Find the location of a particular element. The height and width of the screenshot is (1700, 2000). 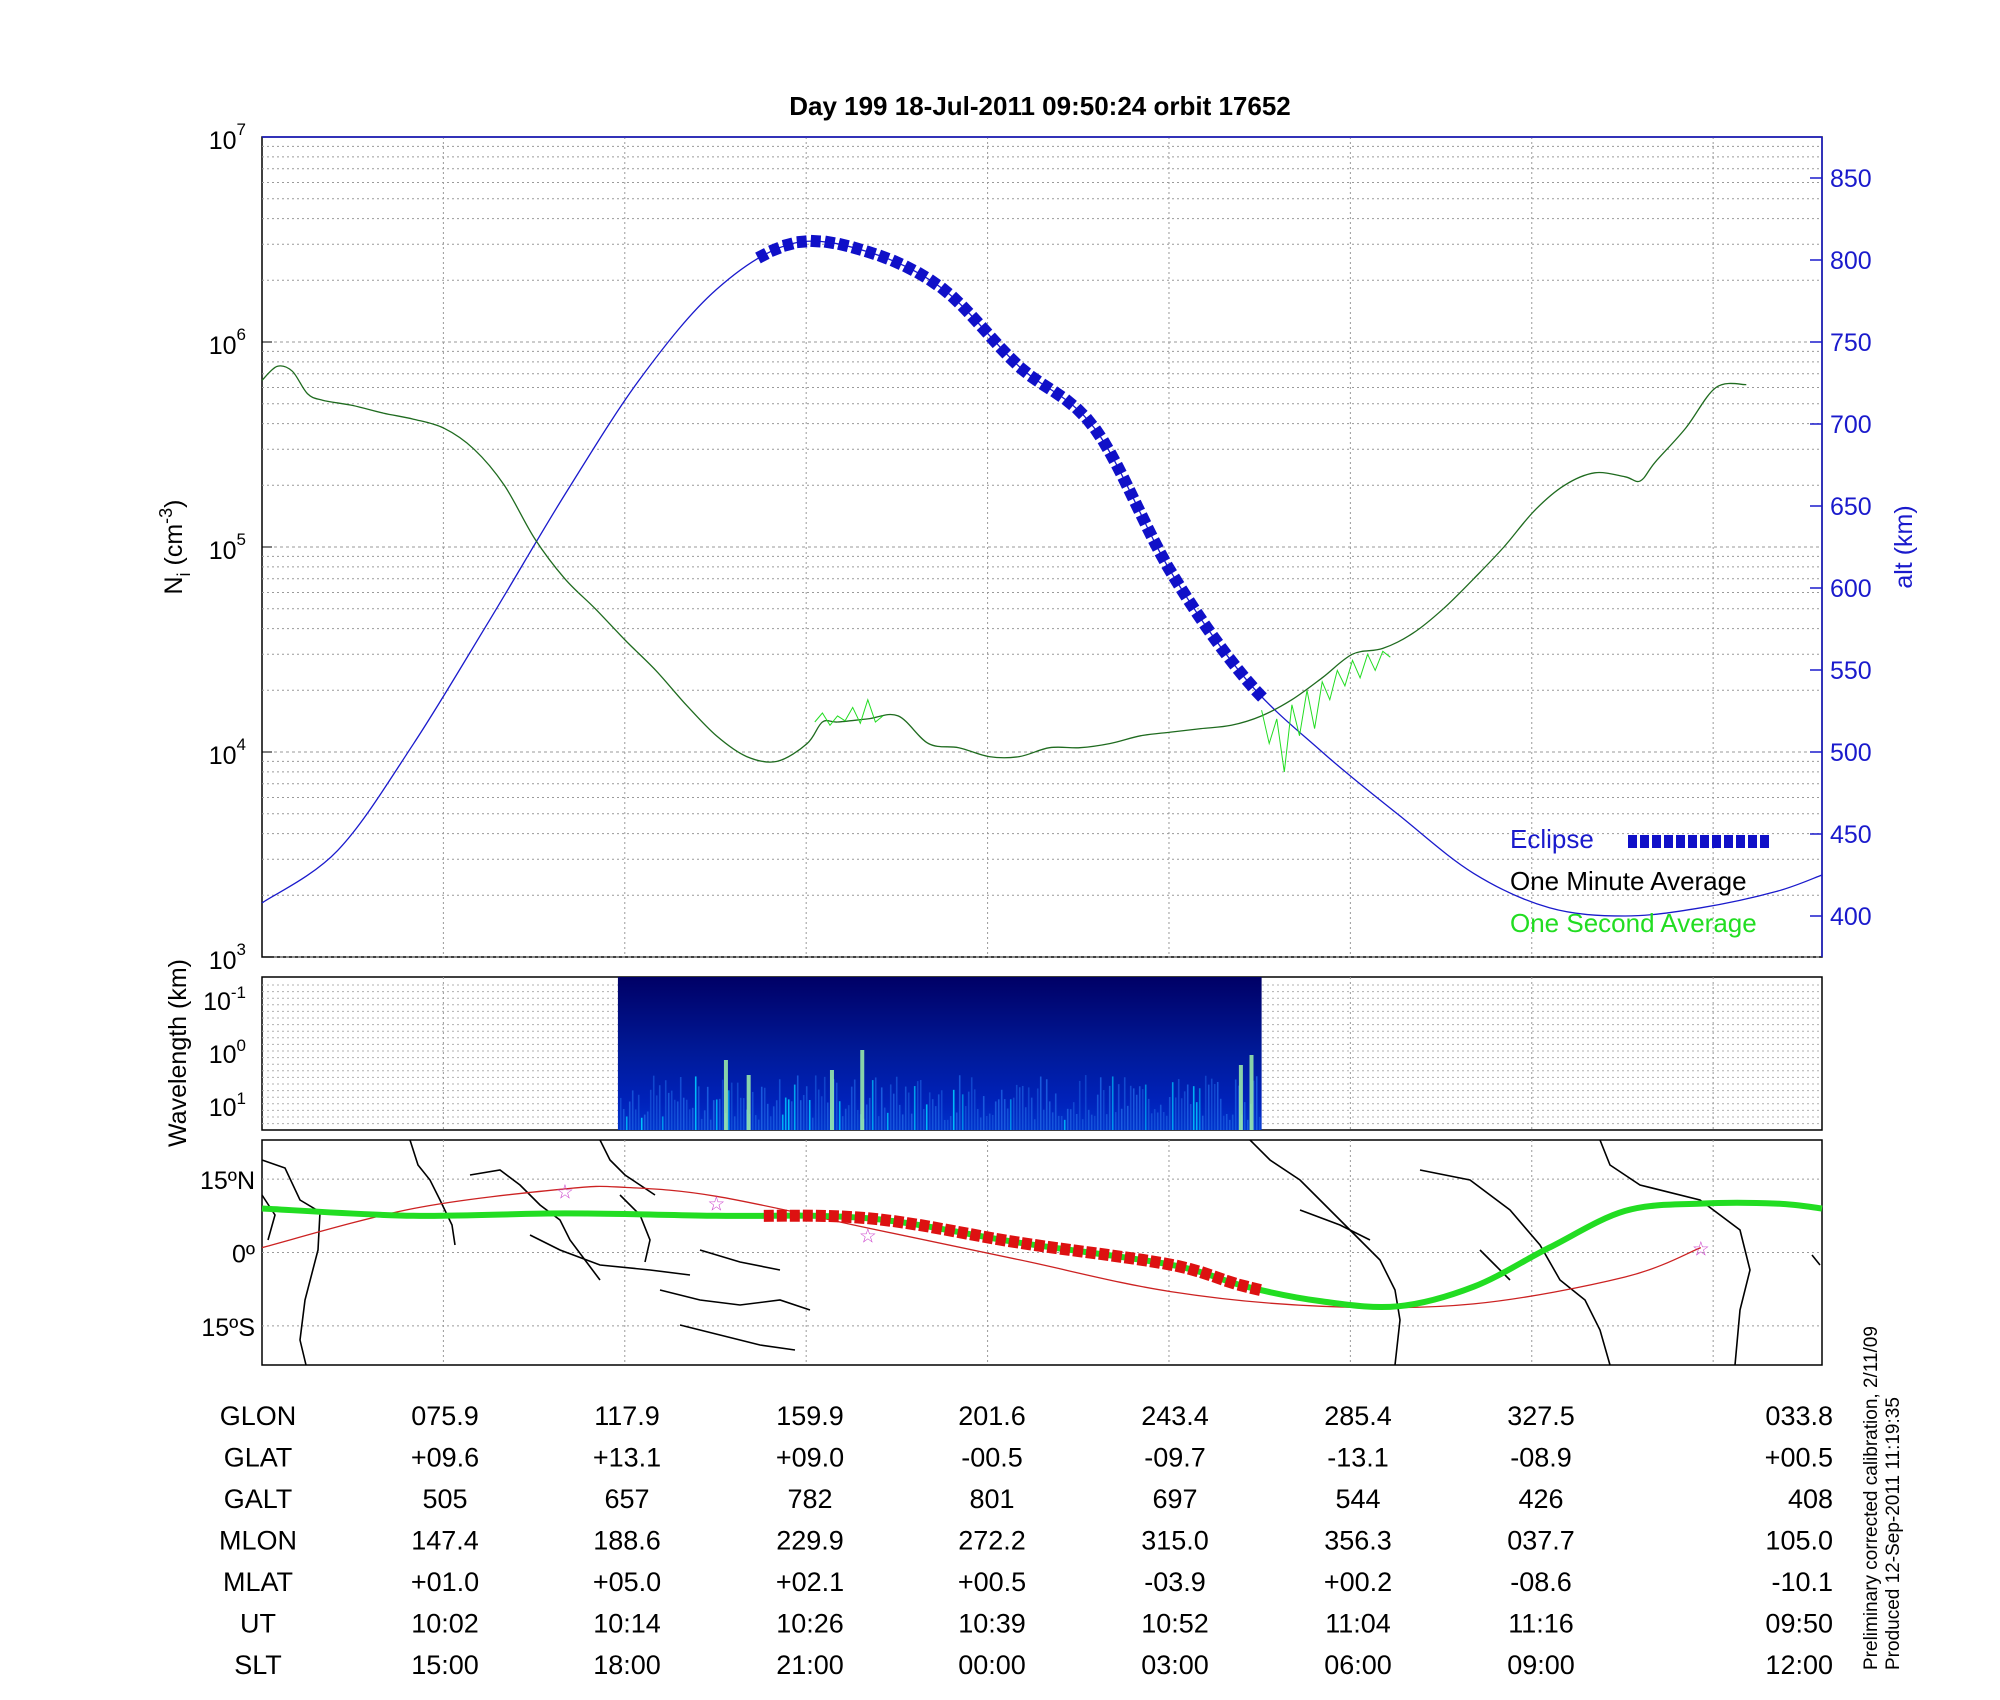

right-y-tick-label: 500 is located at coordinates (1851, 753).